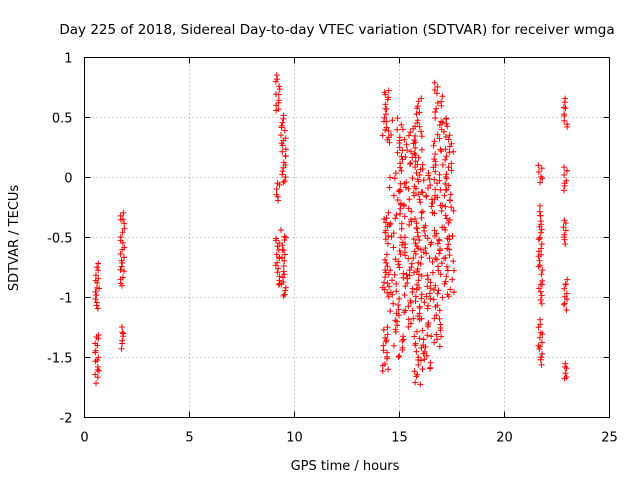  I want to click on x-axis-label: GPS time / hours, so click(345, 466).